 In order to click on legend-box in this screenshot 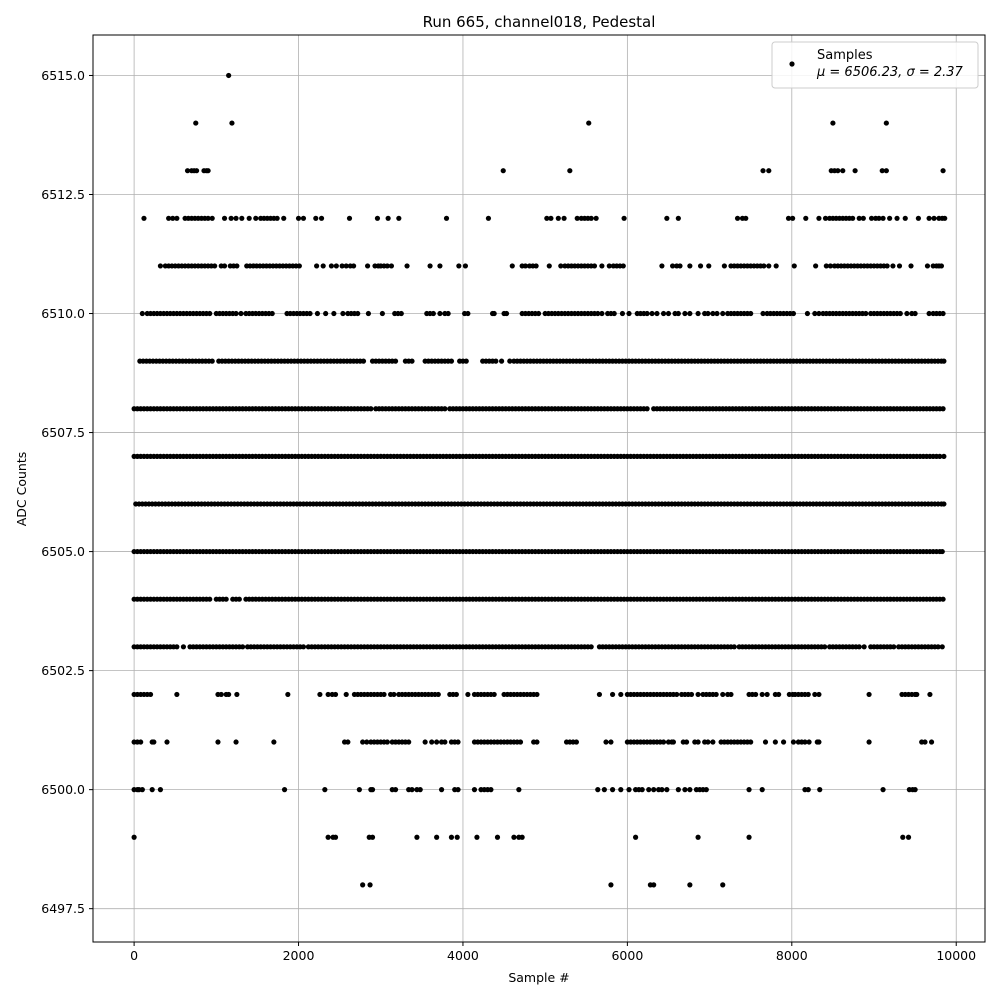, I will do `click(875, 65)`.